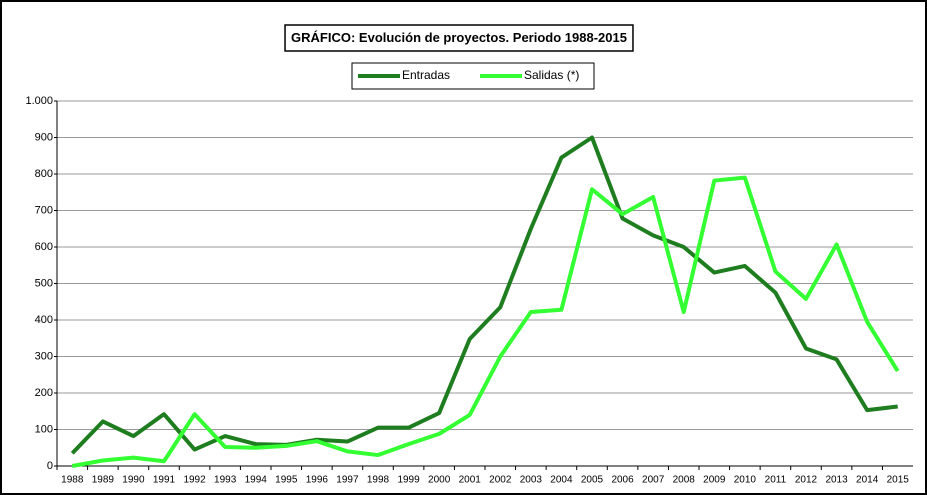 The width and height of the screenshot is (927, 495). I want to click on x-tick-label: 2007, so click(653, 480).